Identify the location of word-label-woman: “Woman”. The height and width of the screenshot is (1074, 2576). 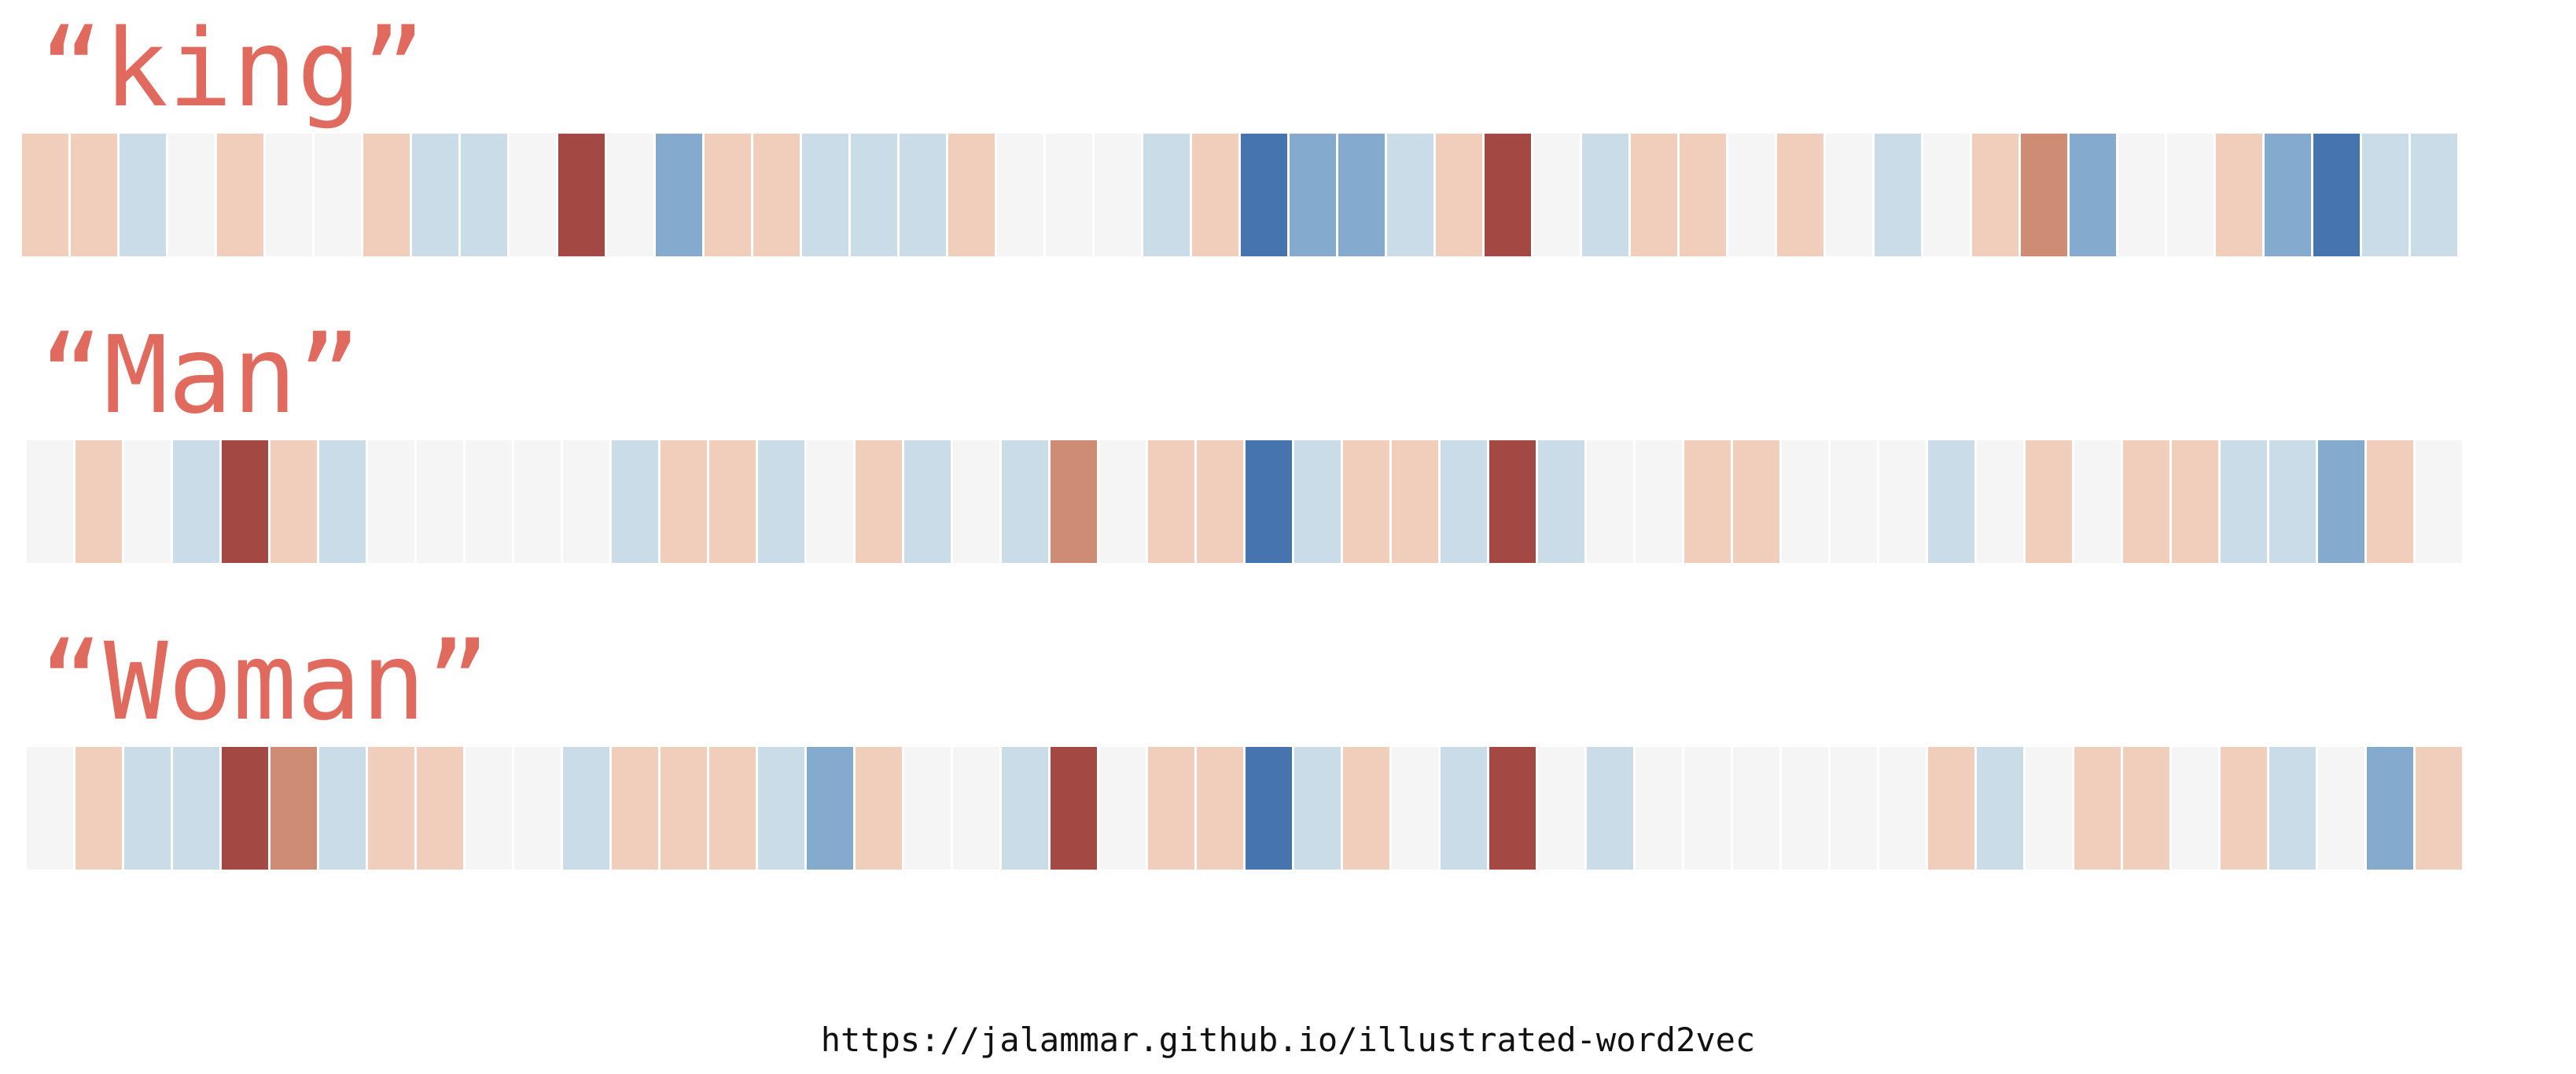
(265, 682).